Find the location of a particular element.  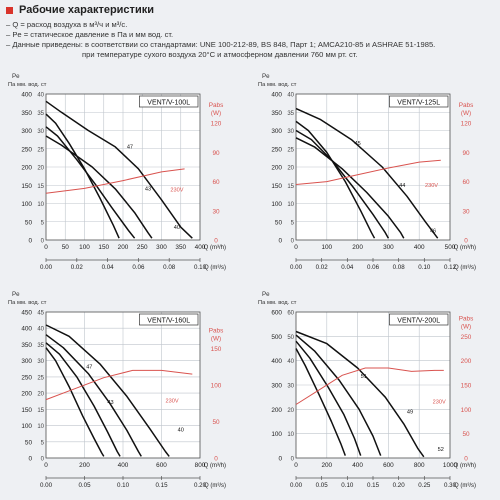

curve-label: 45 is located at coordinates (357, 144).